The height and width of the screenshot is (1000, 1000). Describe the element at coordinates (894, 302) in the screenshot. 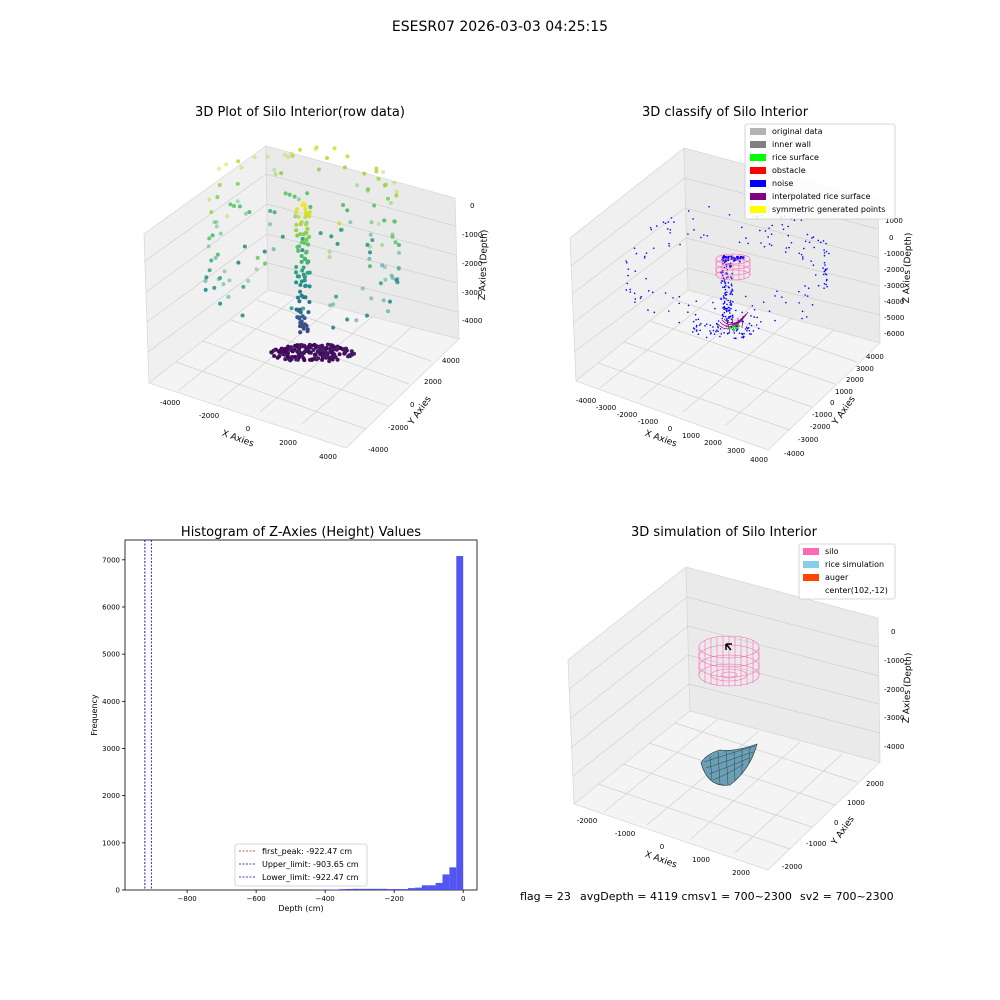

I see `panel2-ztick-label: -4000` at that location.